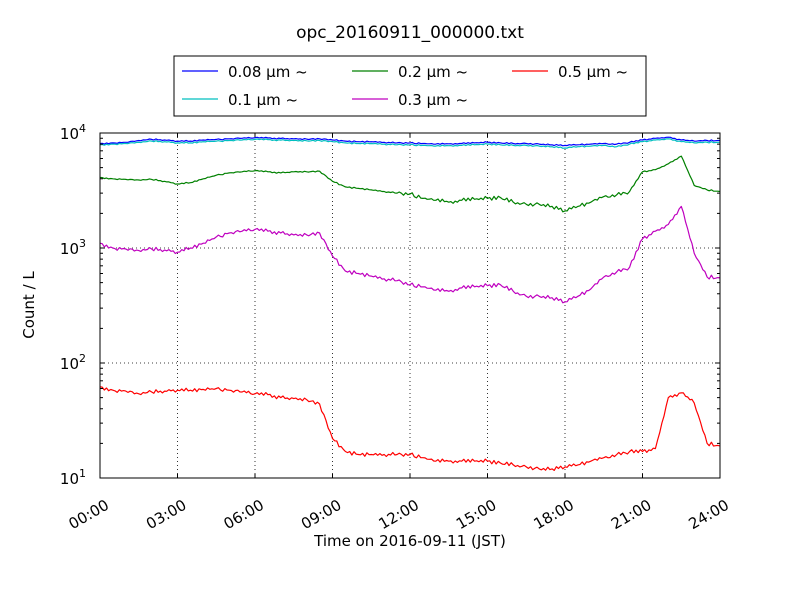  I want to click on x-axis-label: Time on 2016-09-11 (JST), so click(409, 541).